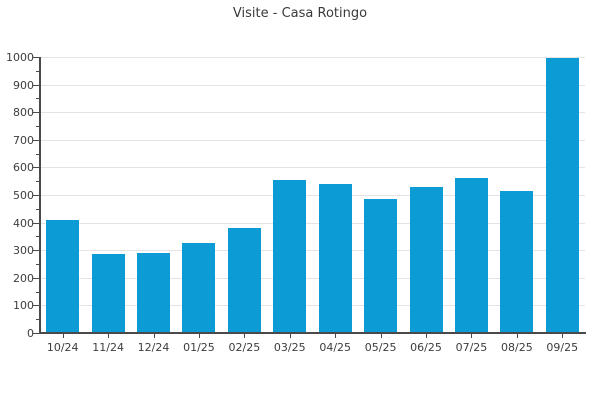 The width and height of the screenshot is (600, 400). Describe the element at coordinates (23, 168) in the screenshot. I see `y-axis-tick-label: 600` at that location.